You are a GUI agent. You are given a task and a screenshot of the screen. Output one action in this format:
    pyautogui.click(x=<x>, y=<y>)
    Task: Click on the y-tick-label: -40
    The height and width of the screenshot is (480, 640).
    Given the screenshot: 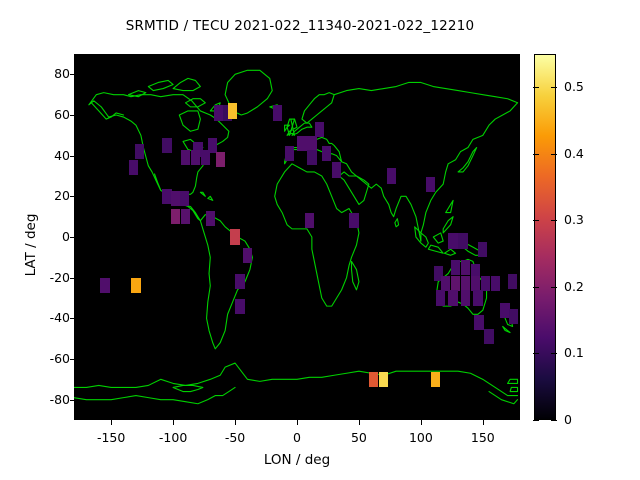 What is the action you would take?
    pyautogui.click(x=59, y=318)
    